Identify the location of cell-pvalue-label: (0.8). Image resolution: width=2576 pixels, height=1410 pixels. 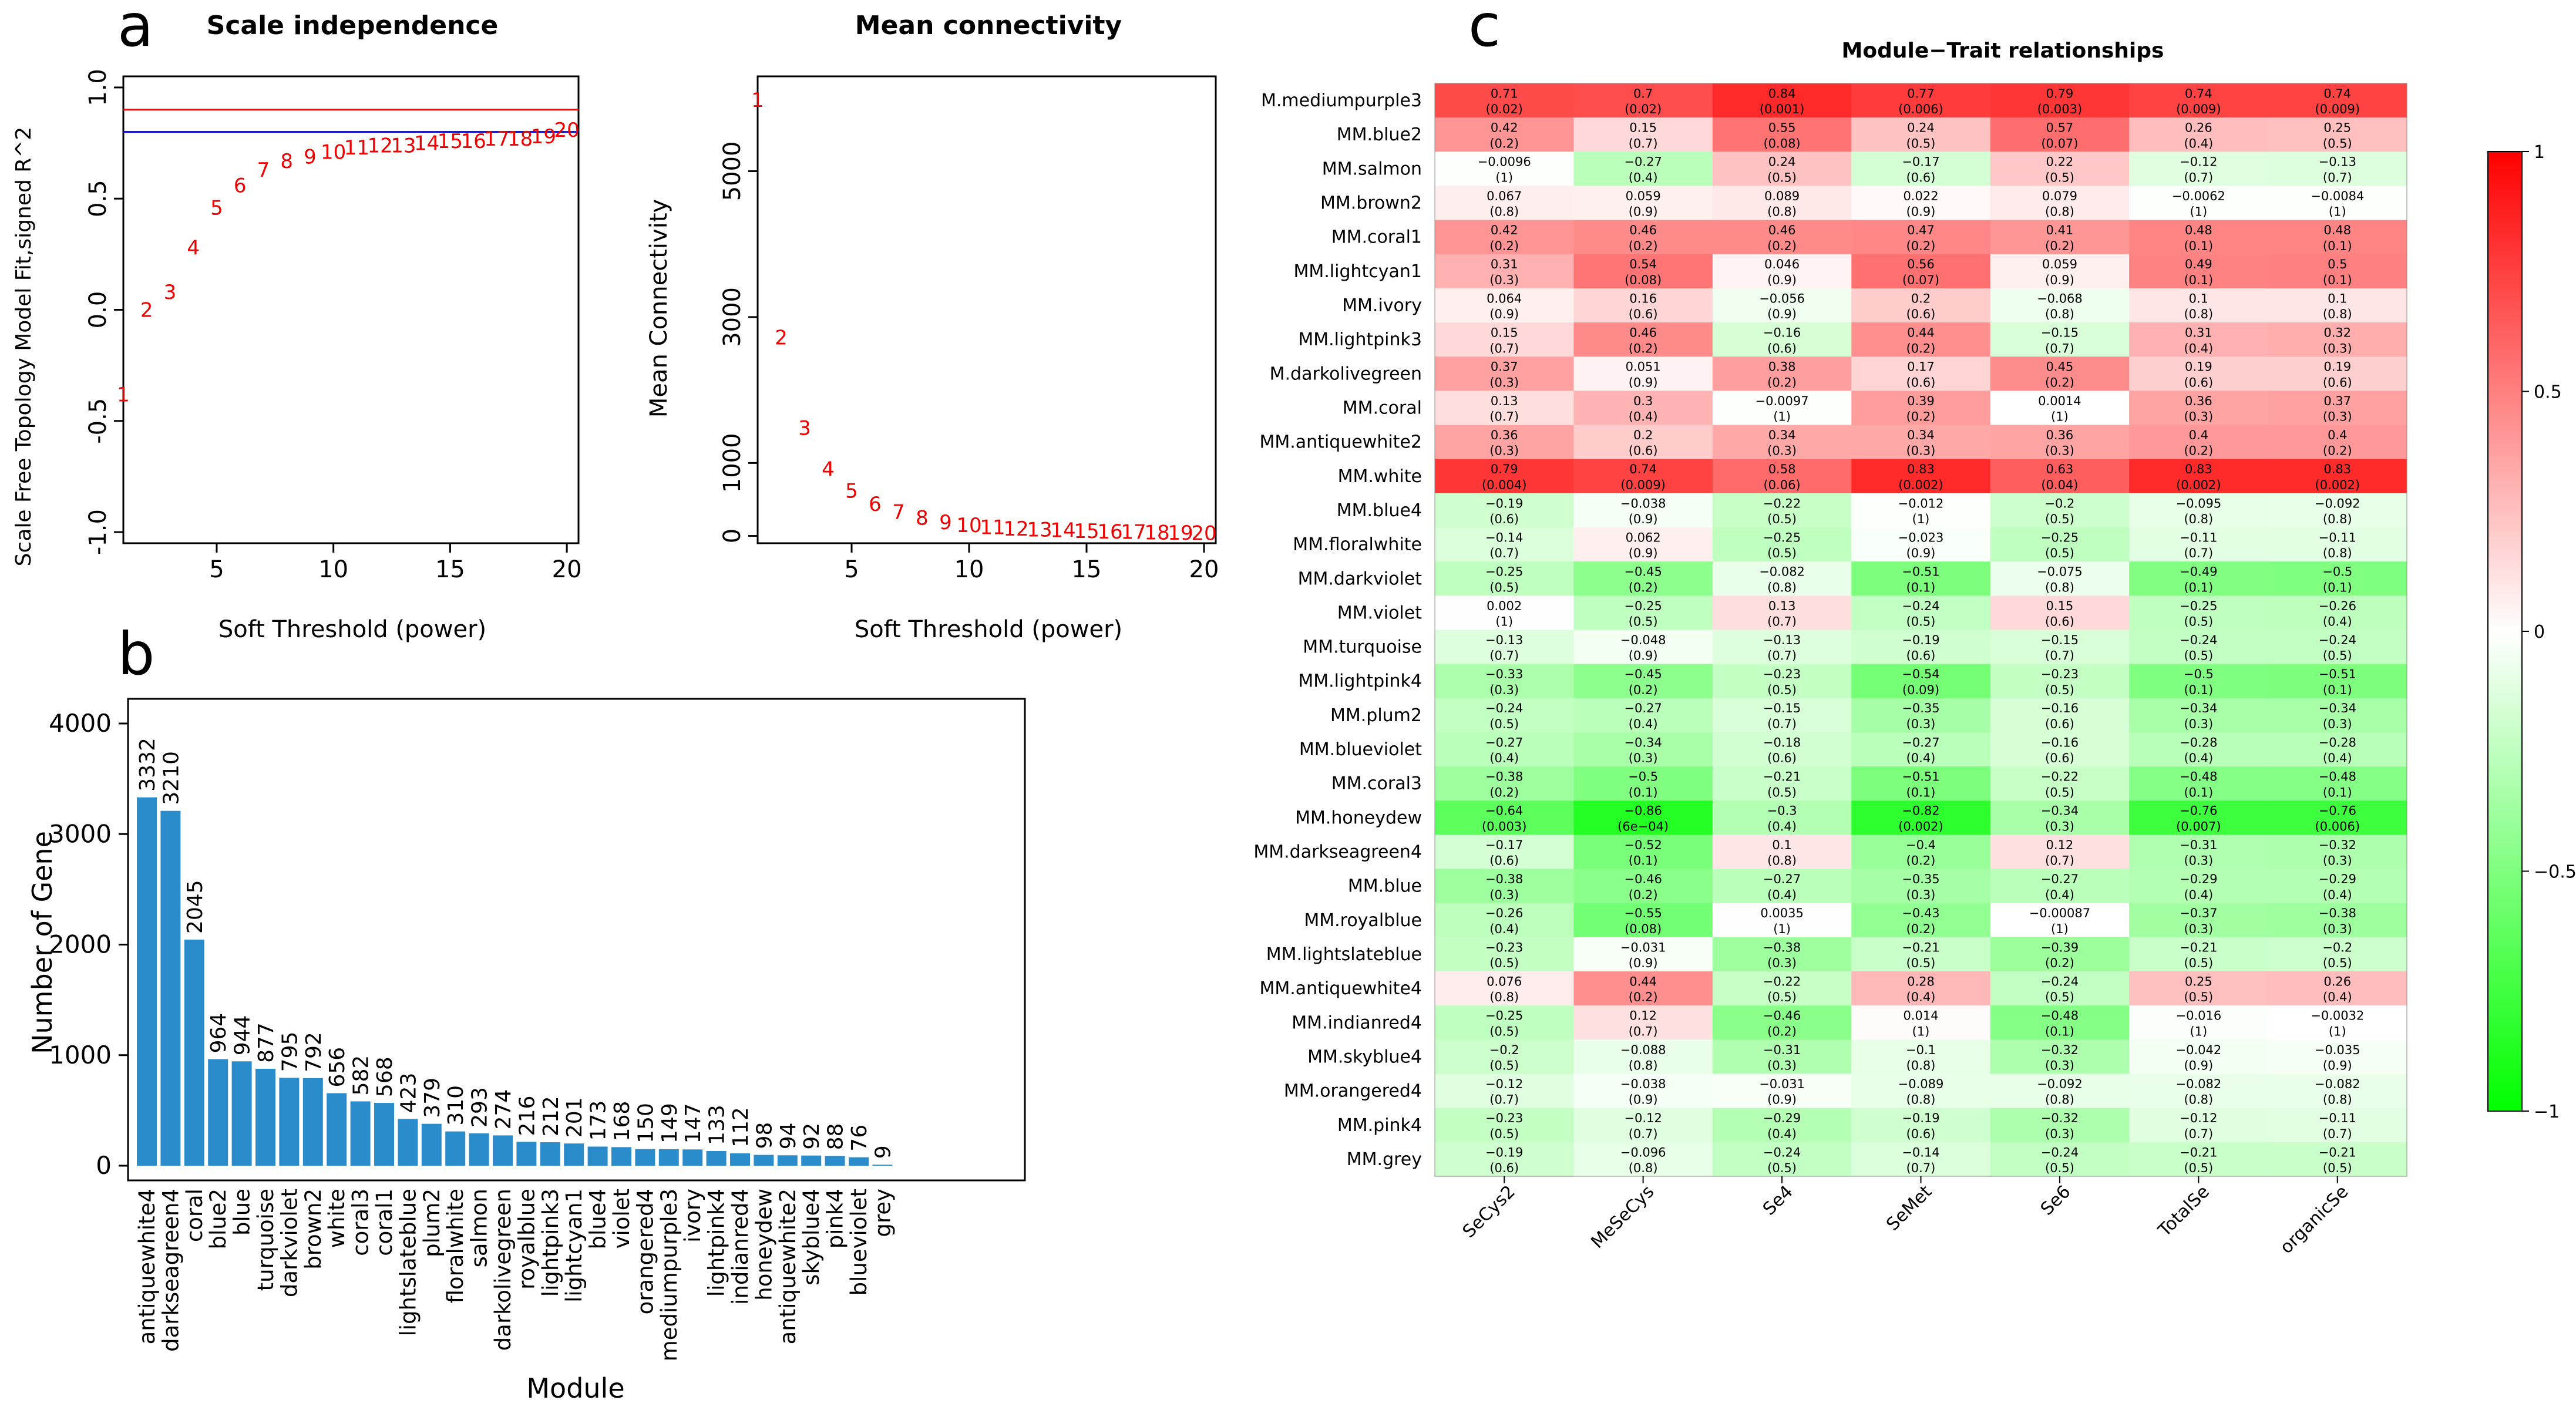
(2198, 519).